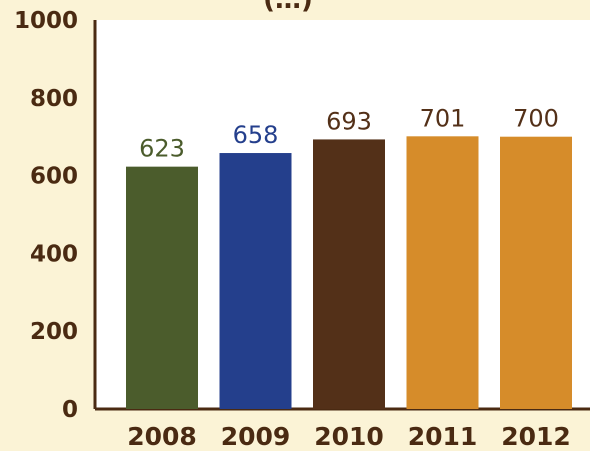 This screenshot has width=590, height=451. Describe the element at coordinates (536, 119) in the screenshot. I see `value-label-2012: 700` at that location.